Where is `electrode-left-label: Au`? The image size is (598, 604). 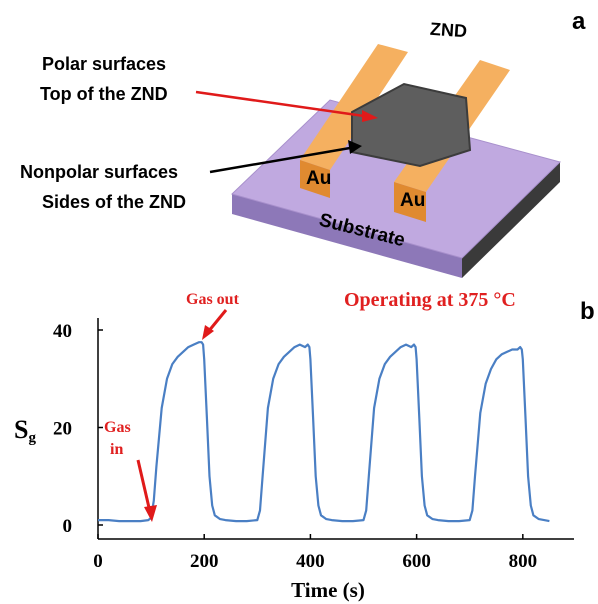 electrode-left-label: Au is located at coordinates (319, 178).